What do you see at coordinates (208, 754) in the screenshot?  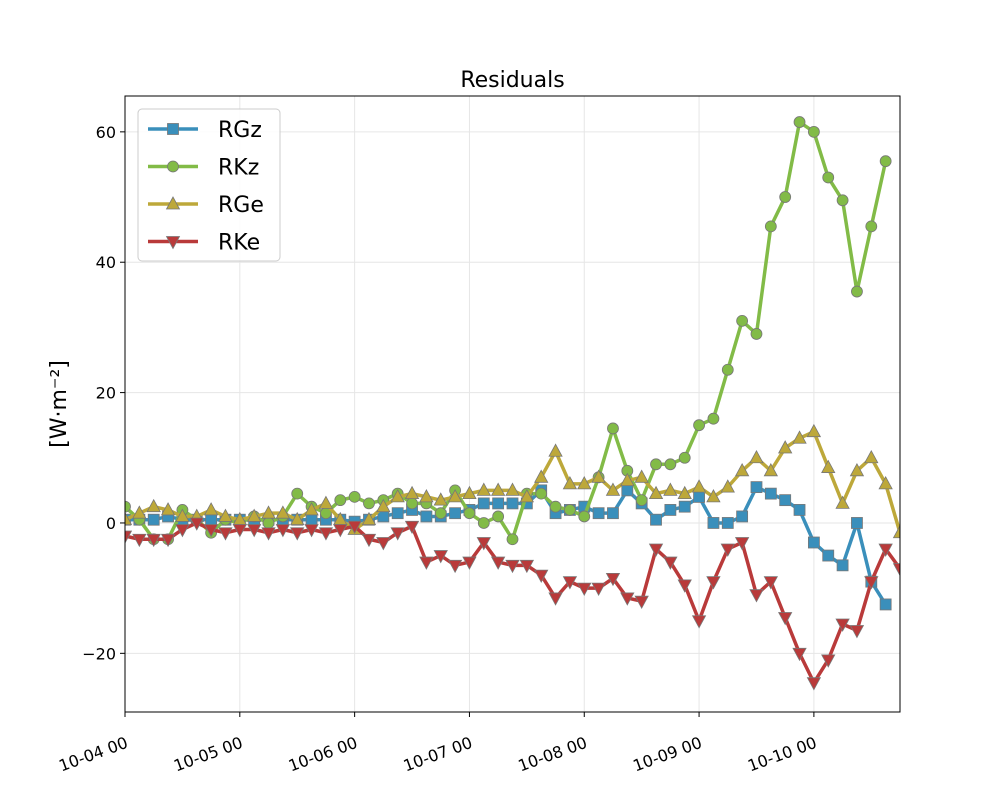 I see `x-tick-label: 10-05 00` at bounding box center [208, 754].